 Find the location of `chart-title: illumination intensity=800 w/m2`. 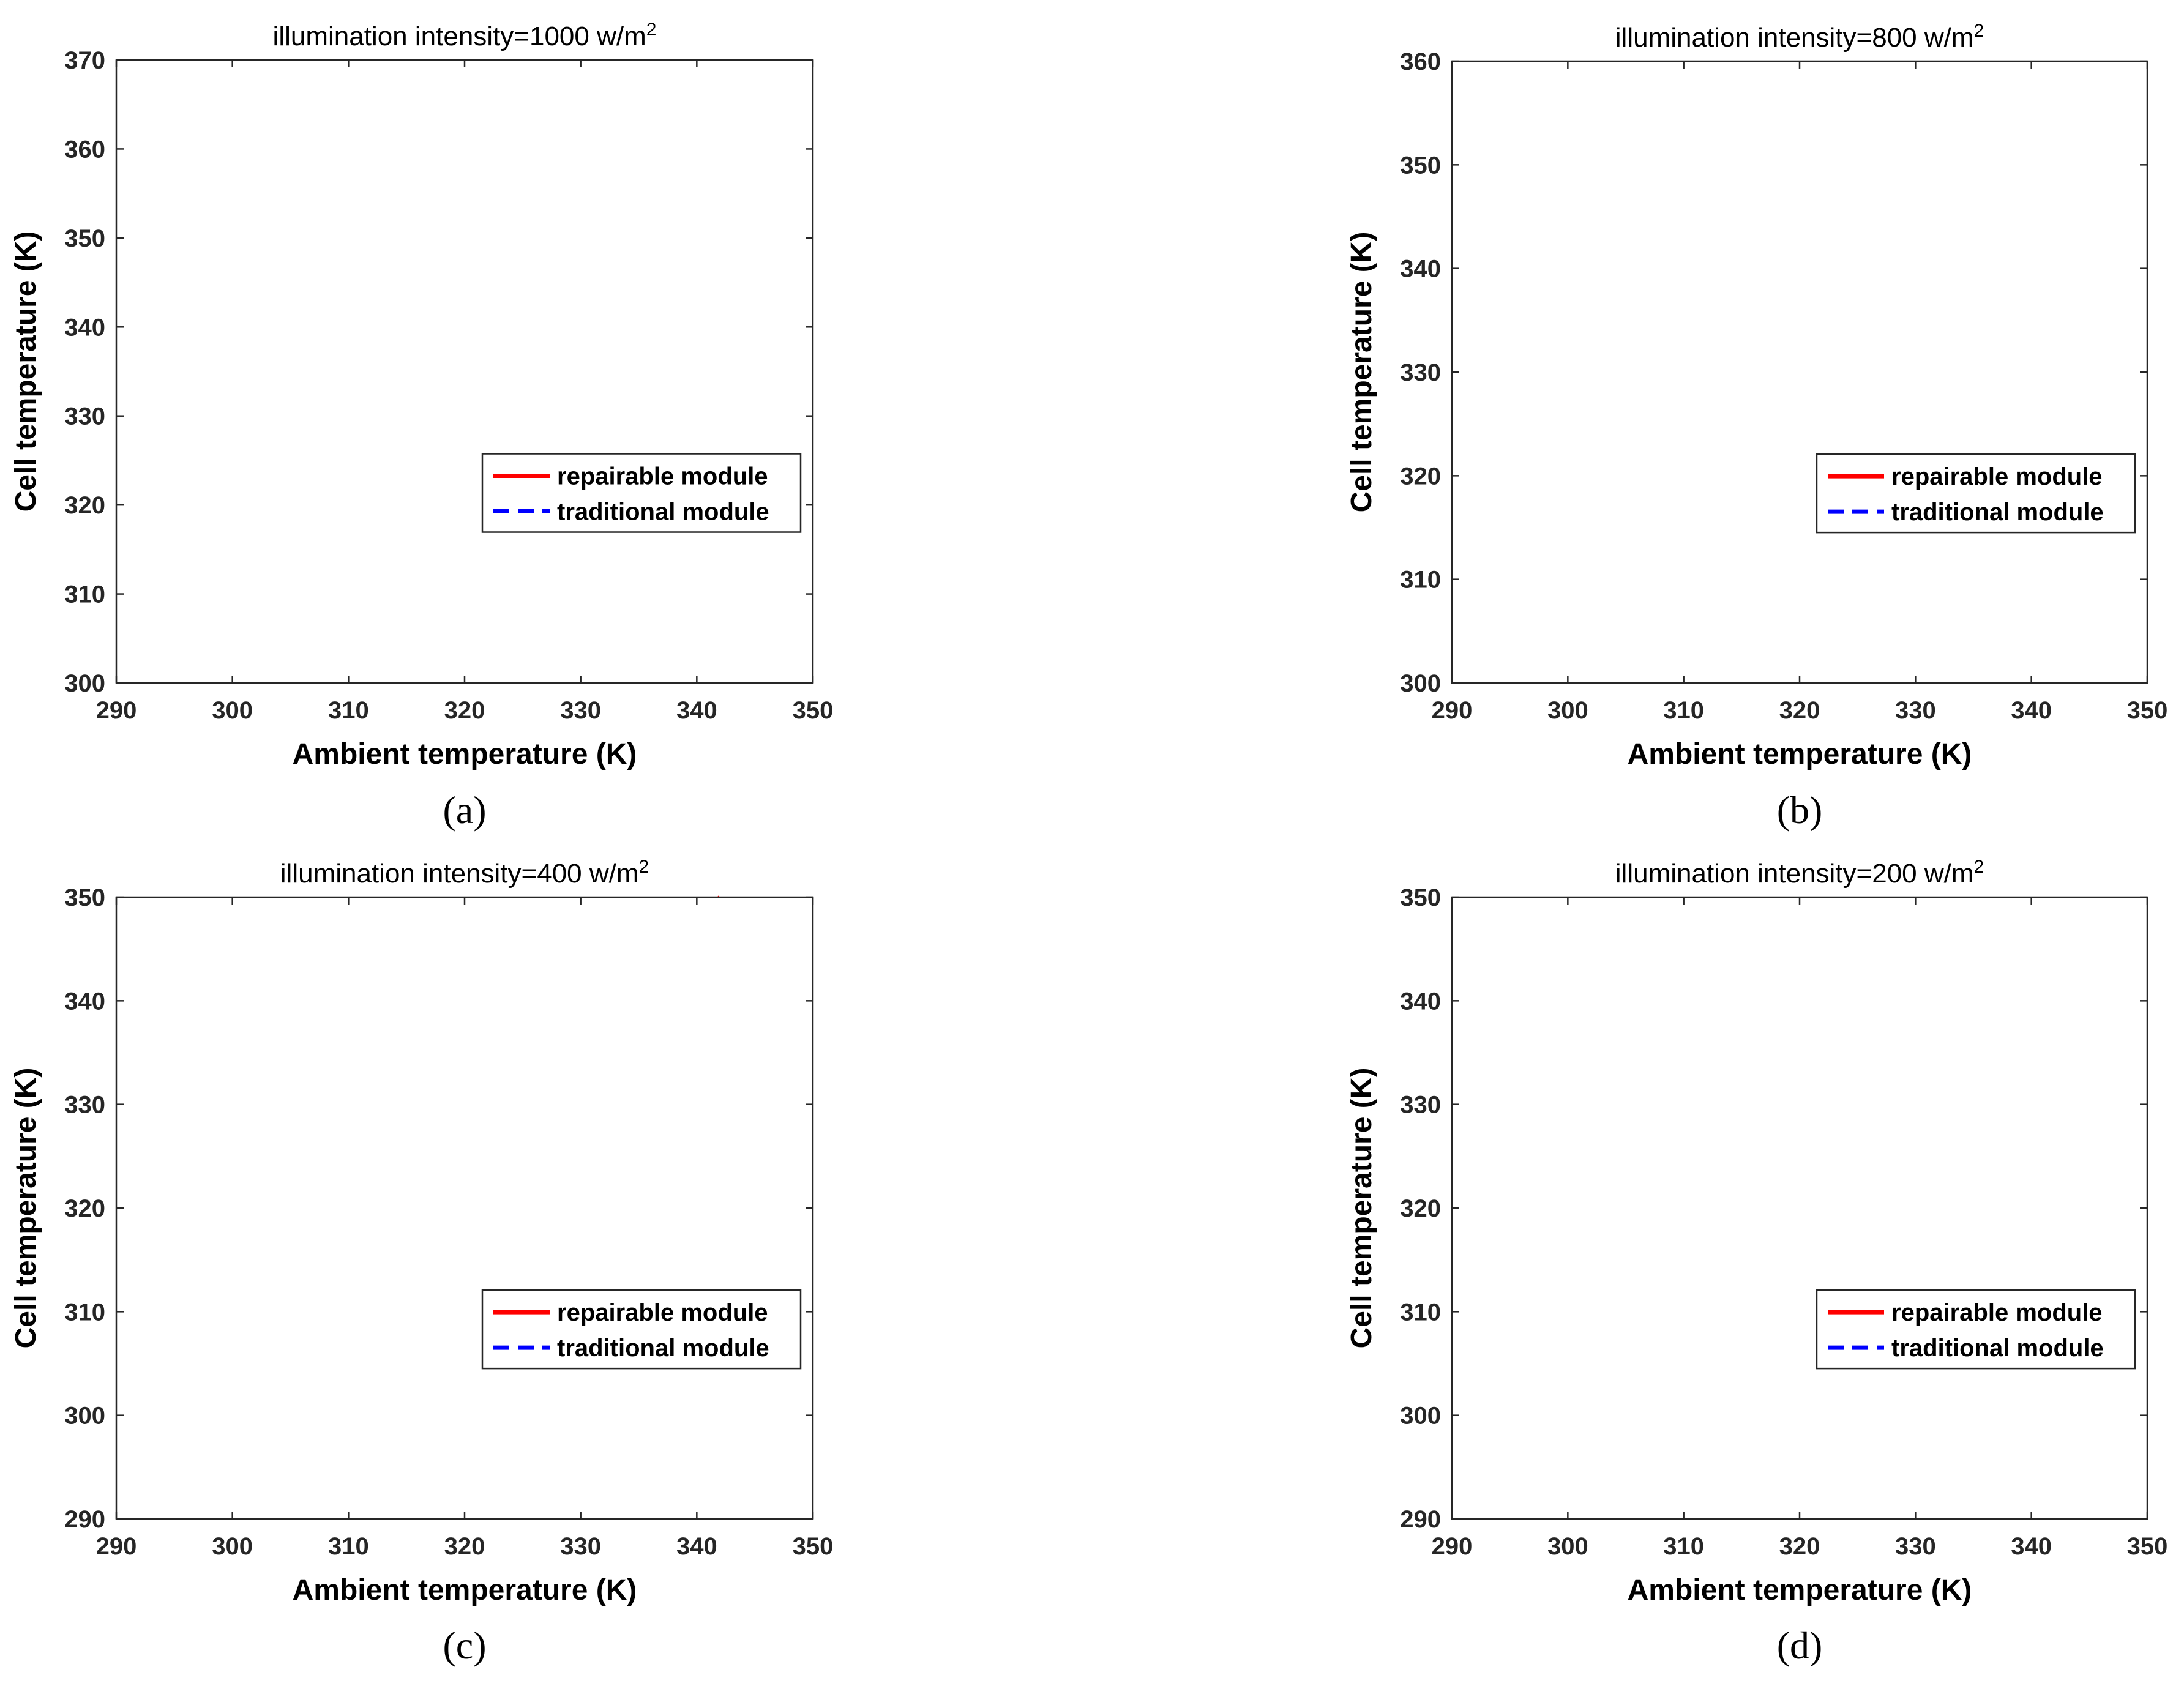

chart-title: illumination intensity=800 w/m2 is located at coordinates (1799, 37).